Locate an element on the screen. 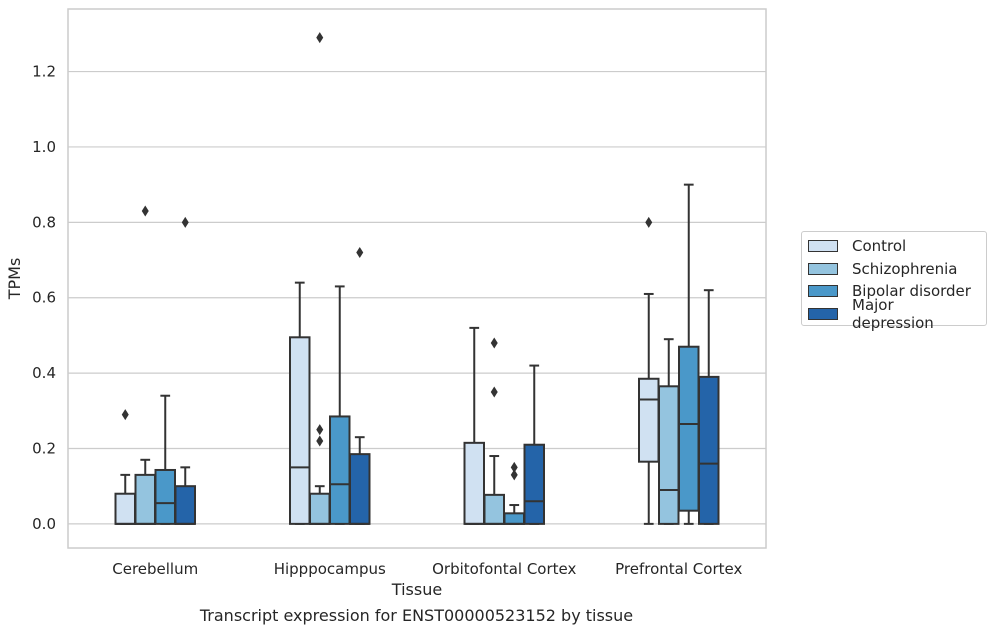  x-tick-label: Prefrontal Cortex is located at coordinates (678, 569).